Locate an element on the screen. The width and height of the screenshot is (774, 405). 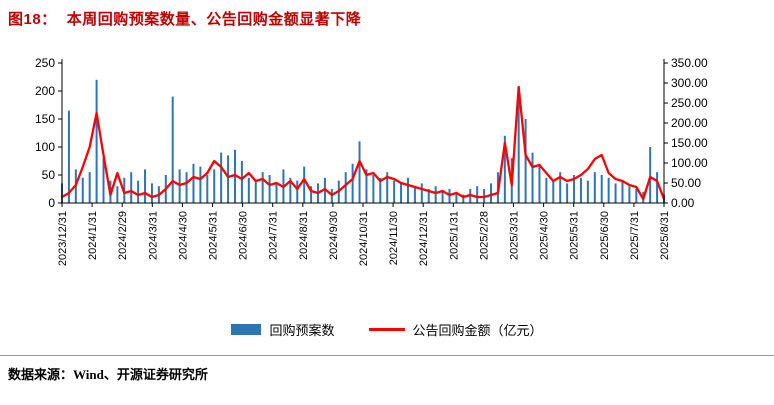
left-tick-label: 250 is located at coordinates (45, 63).